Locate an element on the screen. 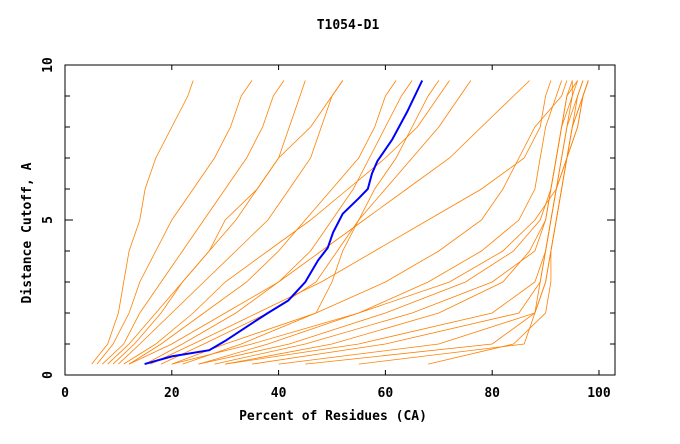  chart-title: T1054-D1 is located at coordinates (348, 25).